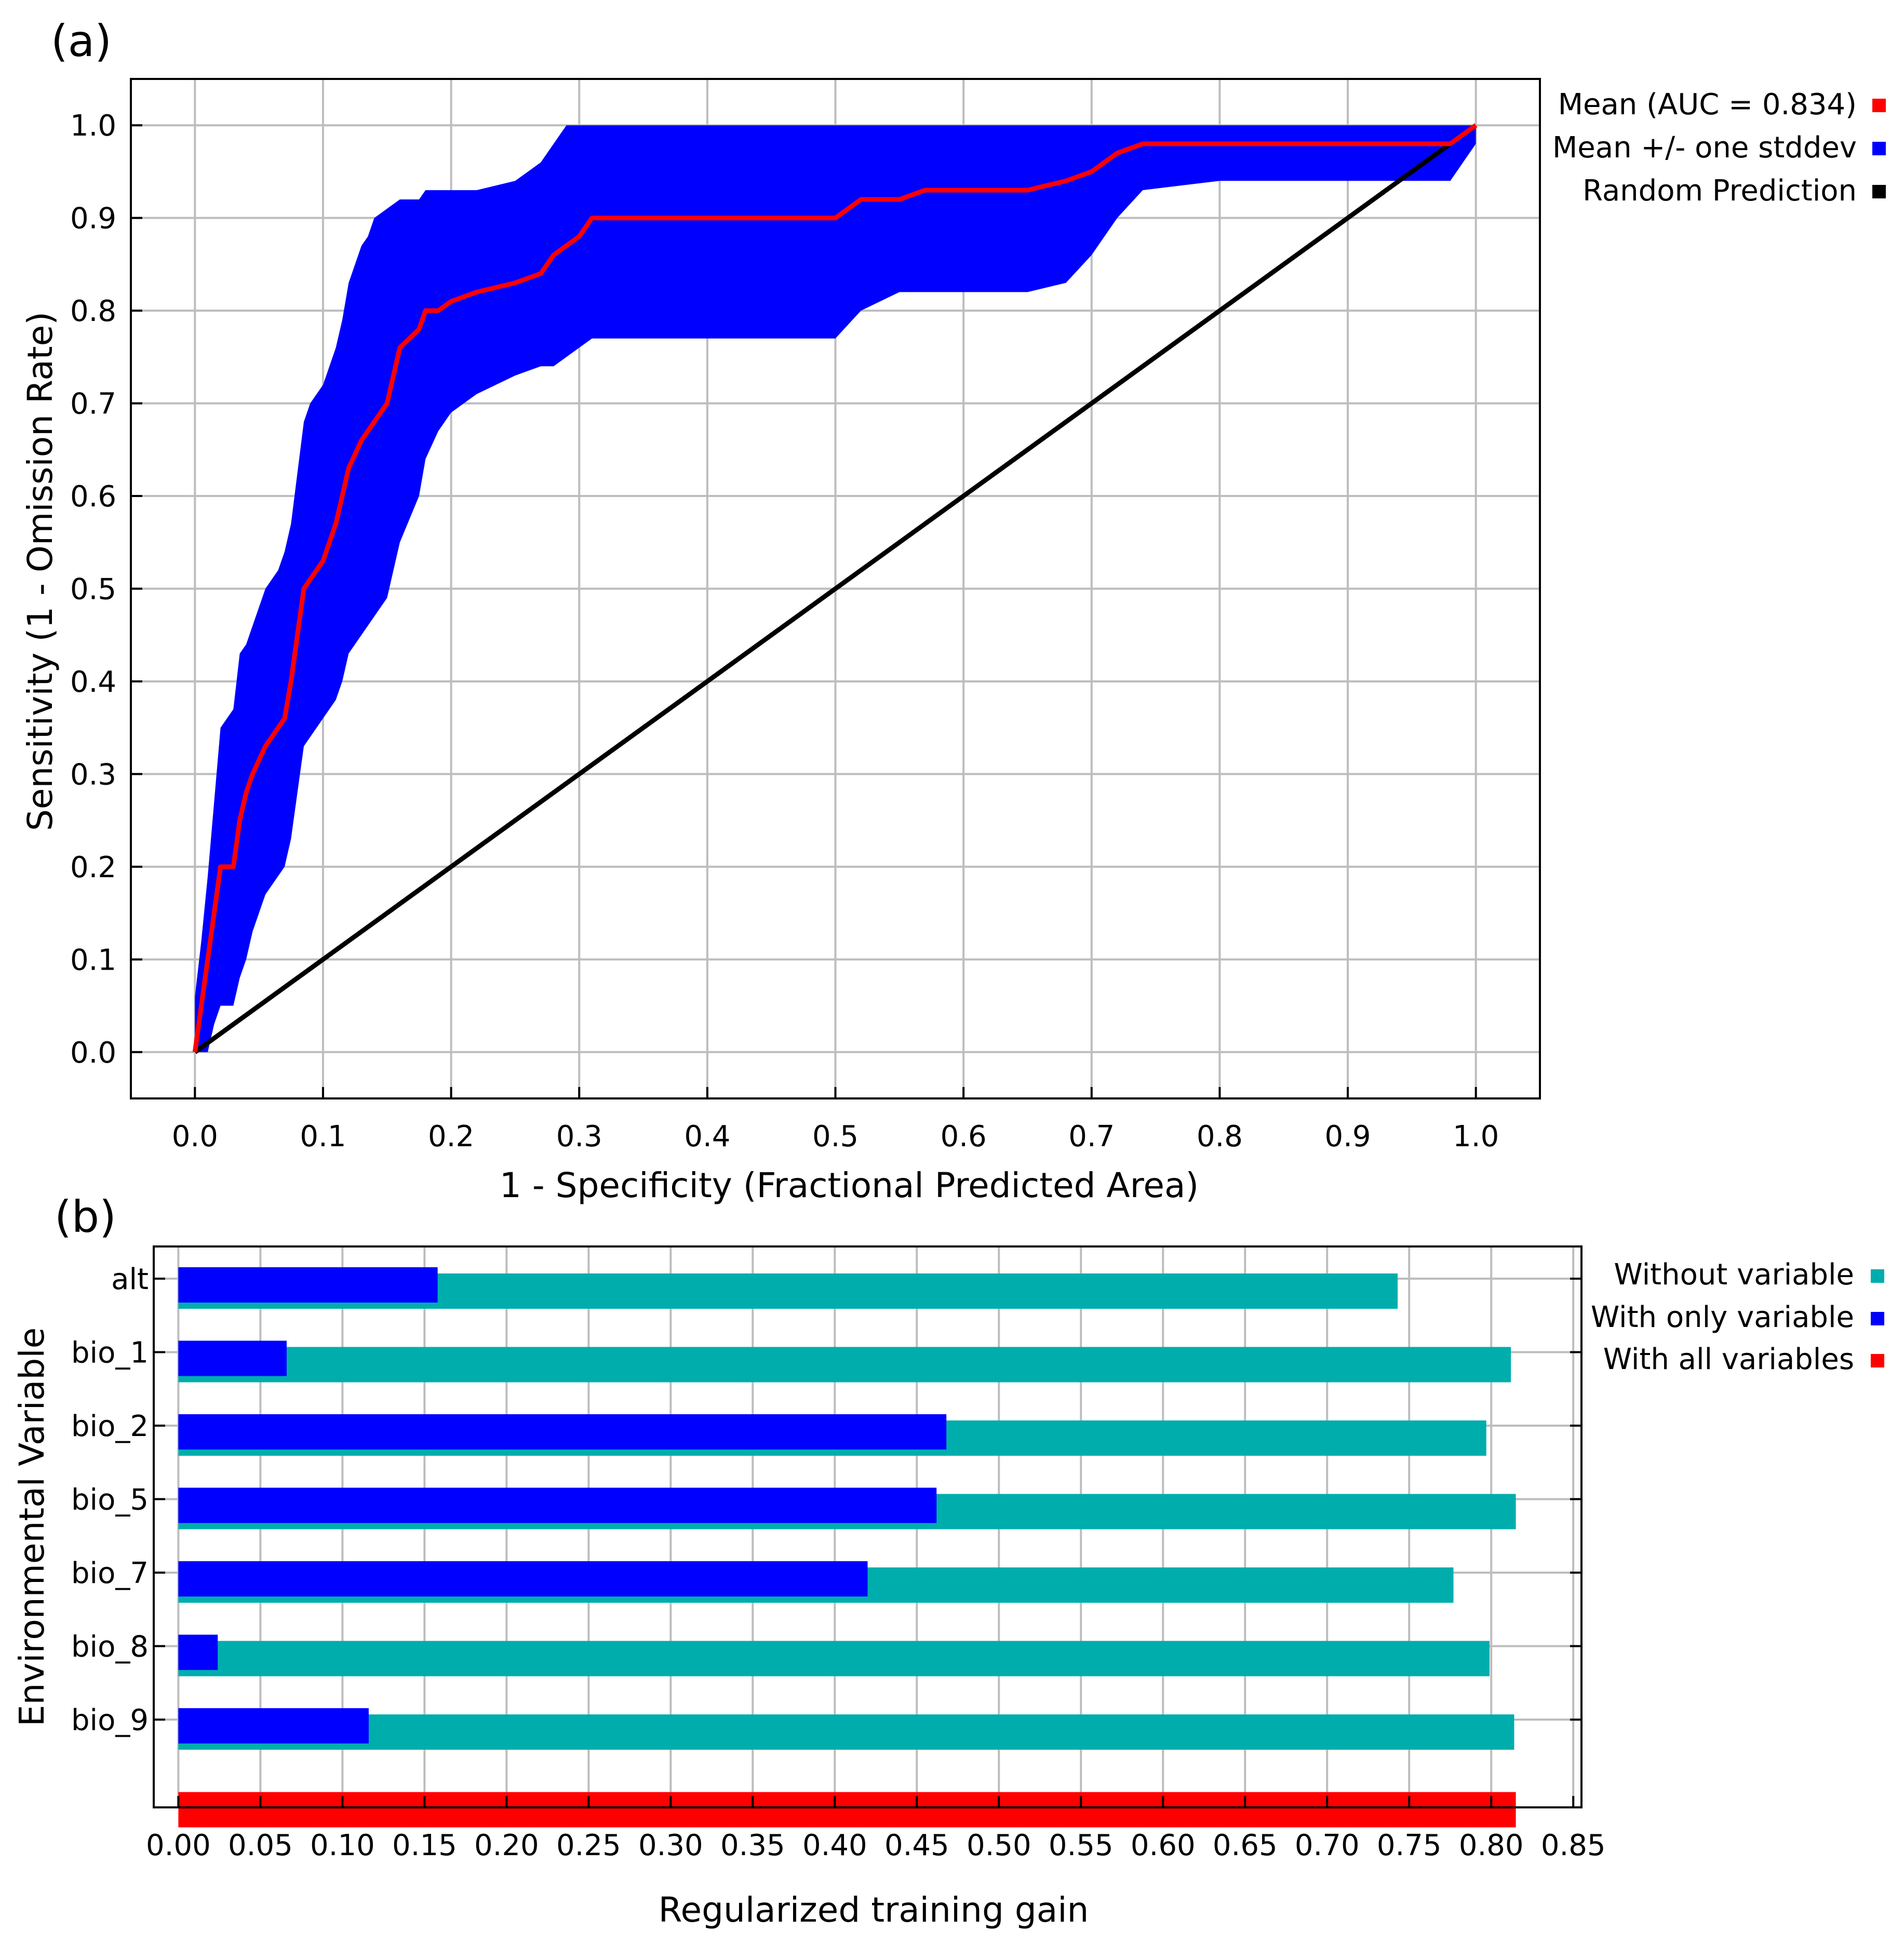 This screenshot has width=1904, height=1945. What do you see at coordinates (1878, 1276) in the screenshot?
I see `legend-without-variable-swatch` at bounding box center [1878, 1276].